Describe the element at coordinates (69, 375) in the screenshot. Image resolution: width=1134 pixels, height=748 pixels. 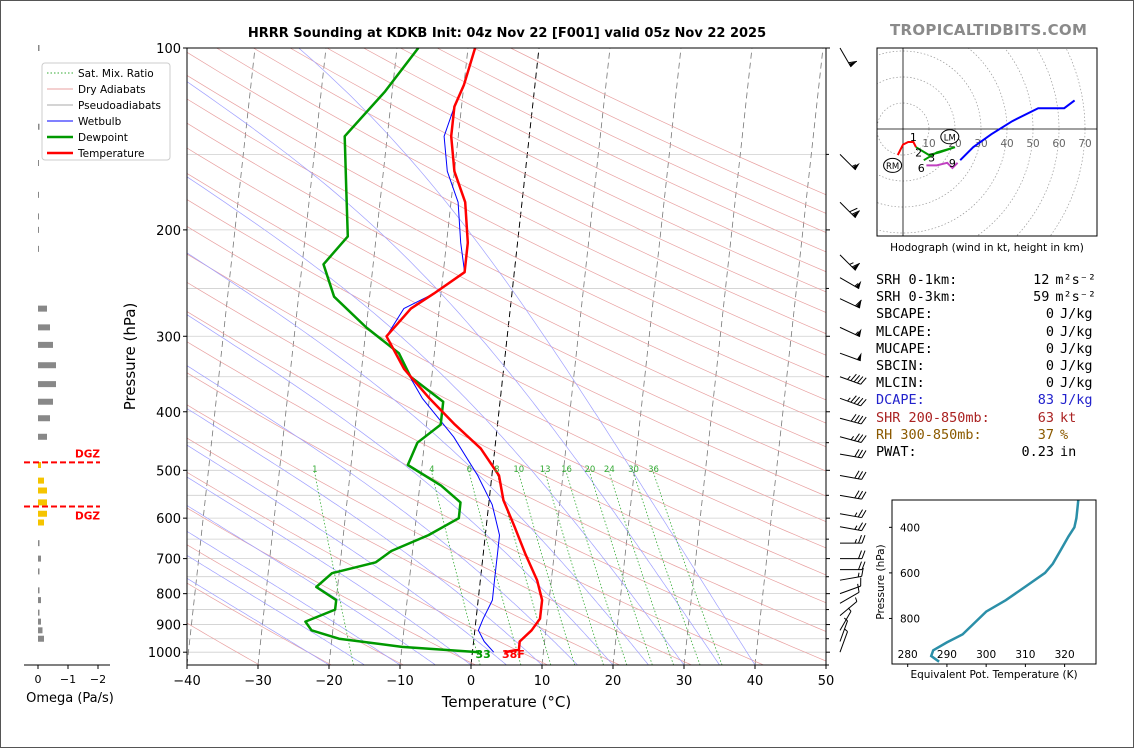
I see `omega-panel: DGZ DGZ 0 −1 −2 Omega (Pa/s)` at that location.